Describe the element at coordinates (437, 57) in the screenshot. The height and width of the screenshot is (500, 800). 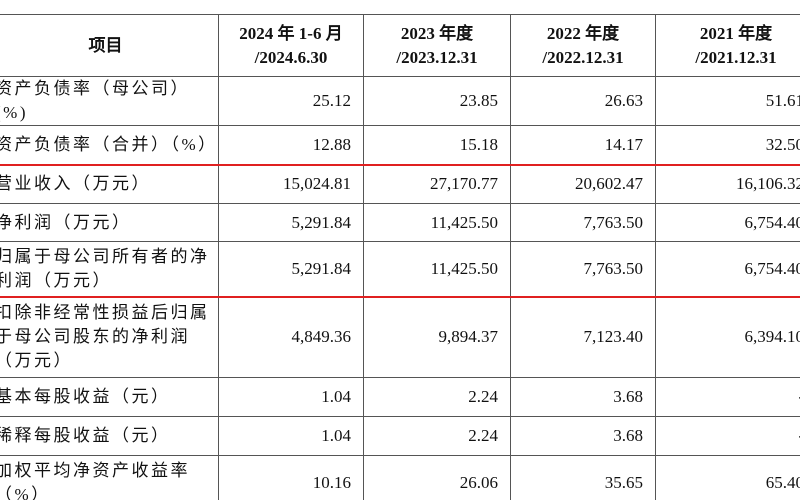
I see `header-line: /2023.12.31` at that location.